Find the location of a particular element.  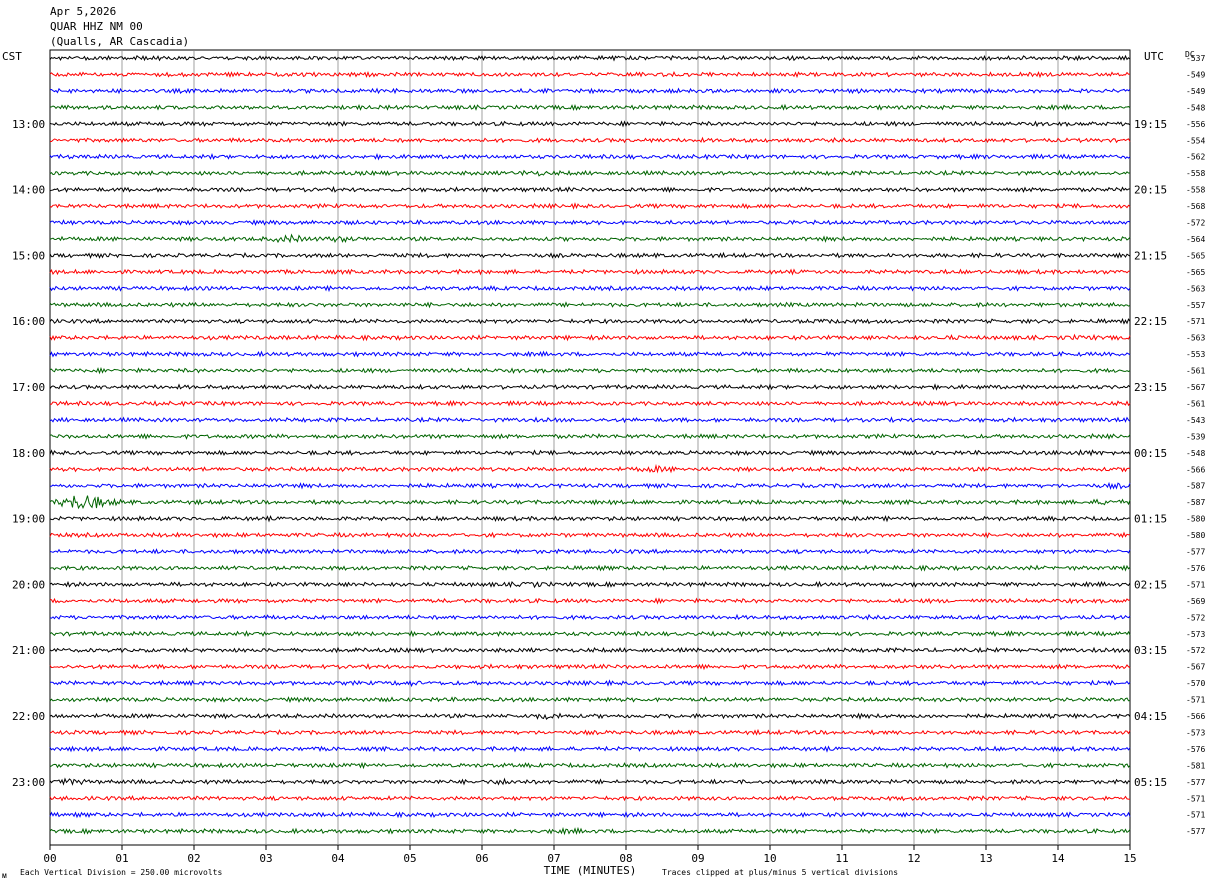

dc-offset-label: -569 is located at coordinates (1195, 601).